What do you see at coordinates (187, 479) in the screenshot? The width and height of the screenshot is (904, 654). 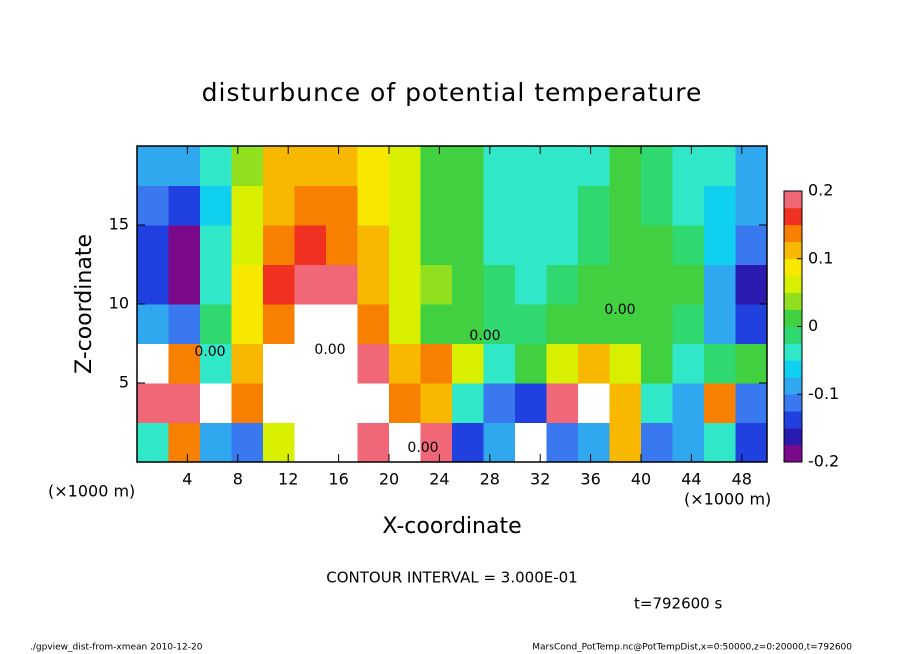 I see `x-tick-label: 4` at bounding box center [187, 479].